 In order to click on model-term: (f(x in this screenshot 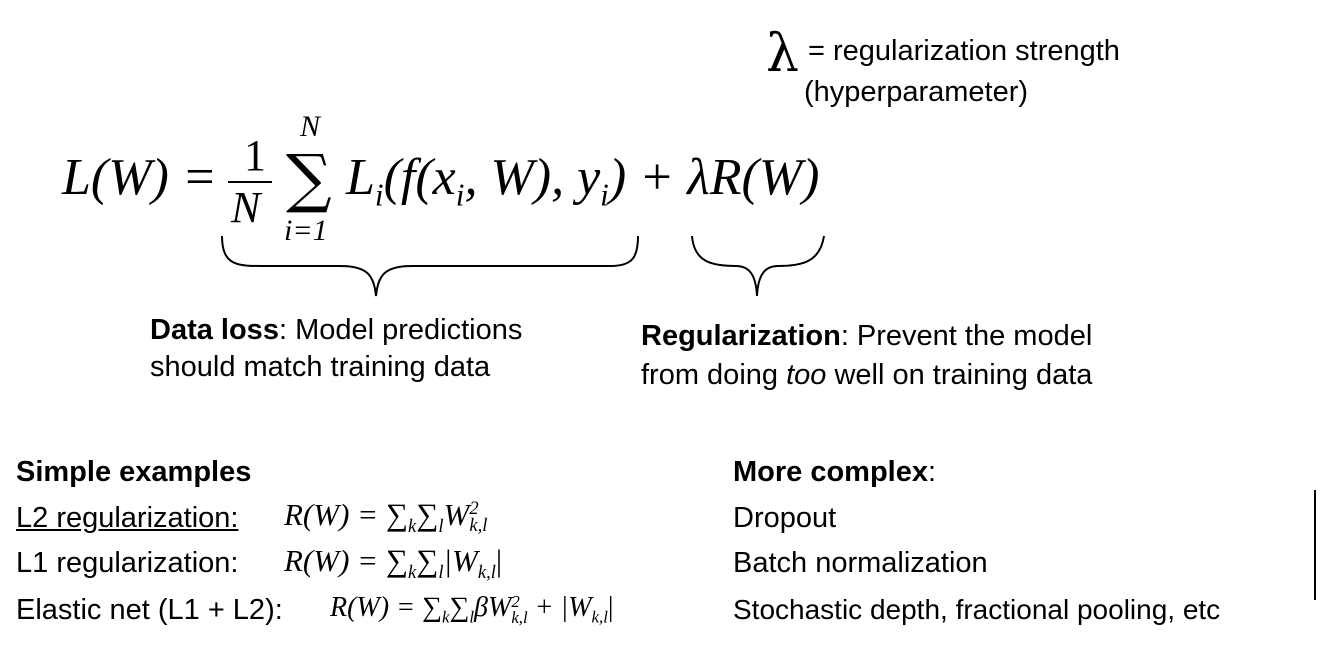, I will do `click(419, 177)`.